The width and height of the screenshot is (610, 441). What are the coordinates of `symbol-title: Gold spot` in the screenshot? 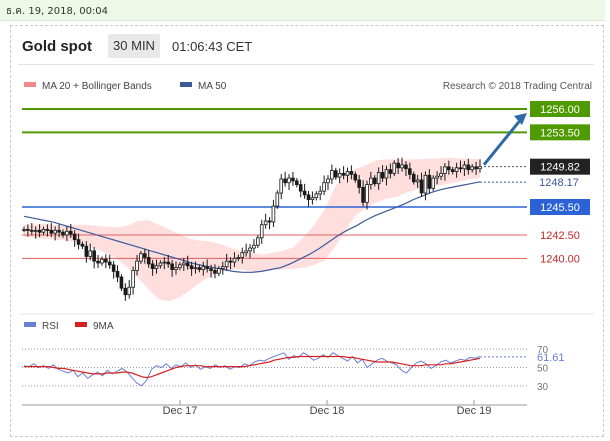 It's located at (57, 46).